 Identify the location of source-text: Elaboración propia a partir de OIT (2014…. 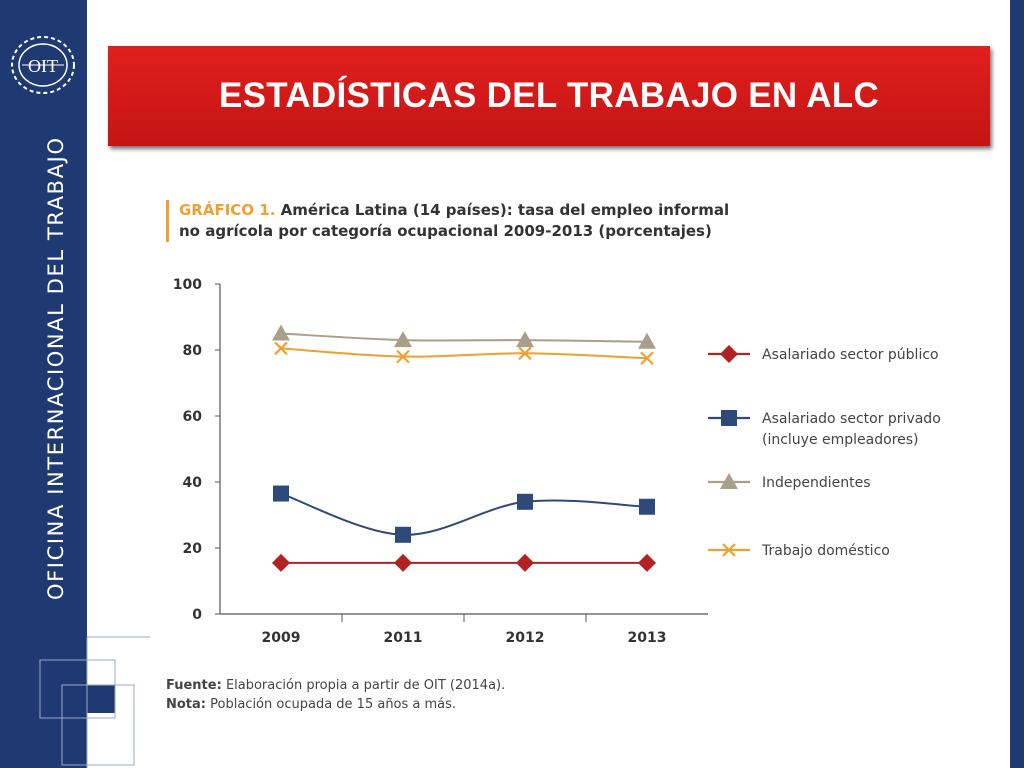
(365, 685).